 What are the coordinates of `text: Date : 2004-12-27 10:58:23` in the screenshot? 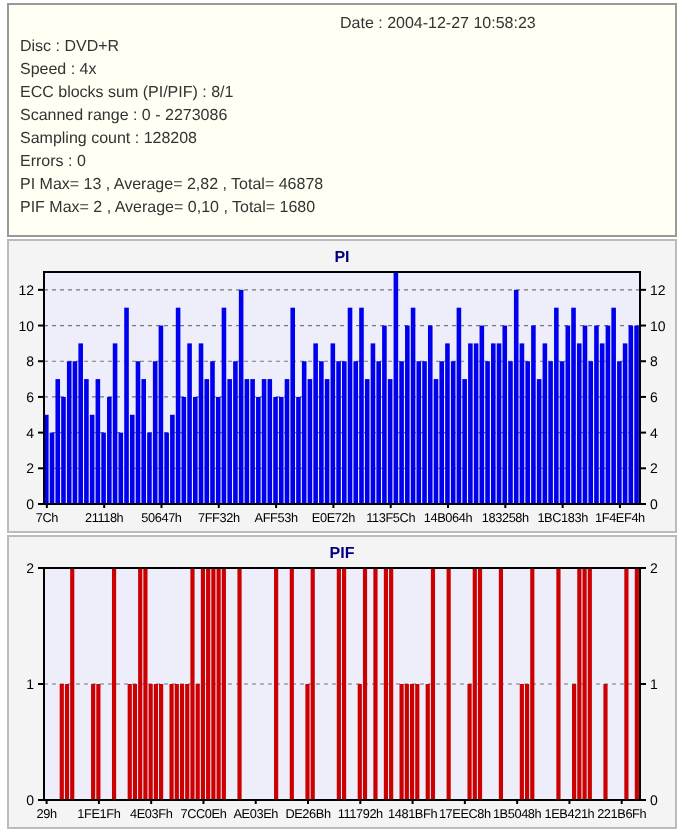 It's located at (438, 23).